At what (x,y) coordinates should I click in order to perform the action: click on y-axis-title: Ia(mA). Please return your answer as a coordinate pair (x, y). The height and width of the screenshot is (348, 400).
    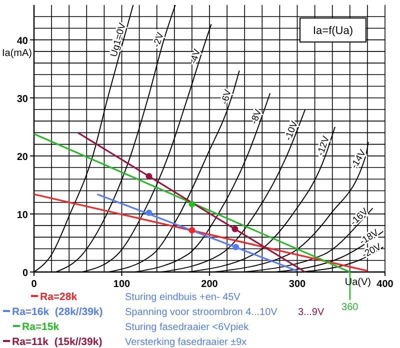
    Looking at the image, I should click on (17, 53).